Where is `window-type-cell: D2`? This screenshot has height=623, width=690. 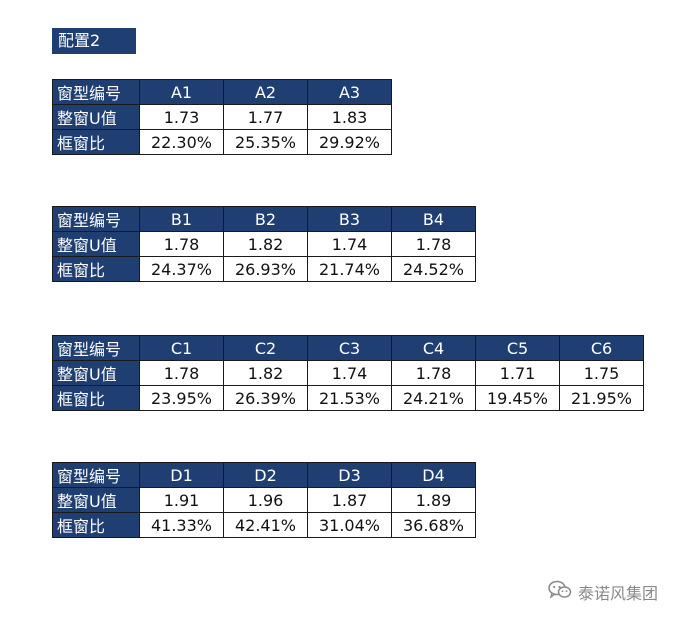 window-type-cell: D2 is located at coordinates (265, 475).